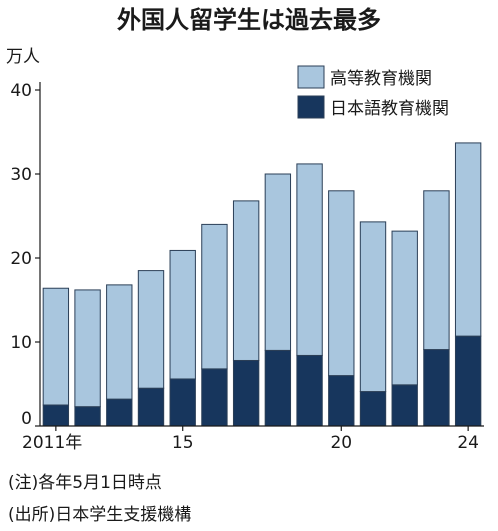  What do you see at coordinates (151, 329) in the screenshot?
I see `bar-2014-higher-education` at bounding box center [151, 329].